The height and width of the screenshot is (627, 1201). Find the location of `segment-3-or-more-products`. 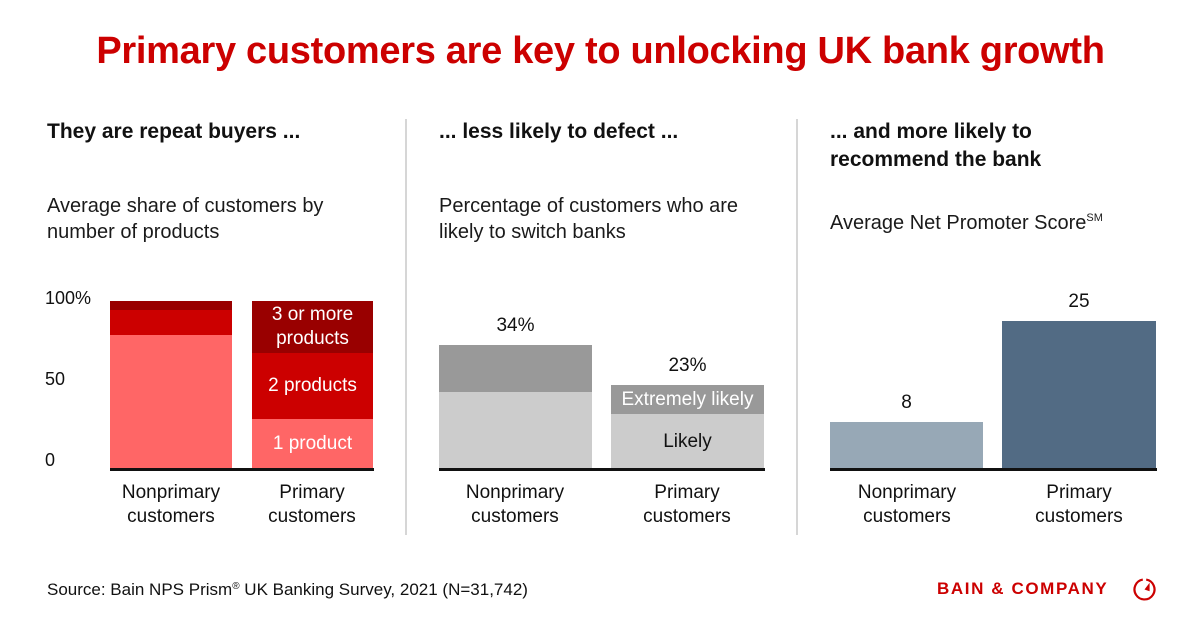

segment-3-or-more-products is located at coordinates (171, 305).